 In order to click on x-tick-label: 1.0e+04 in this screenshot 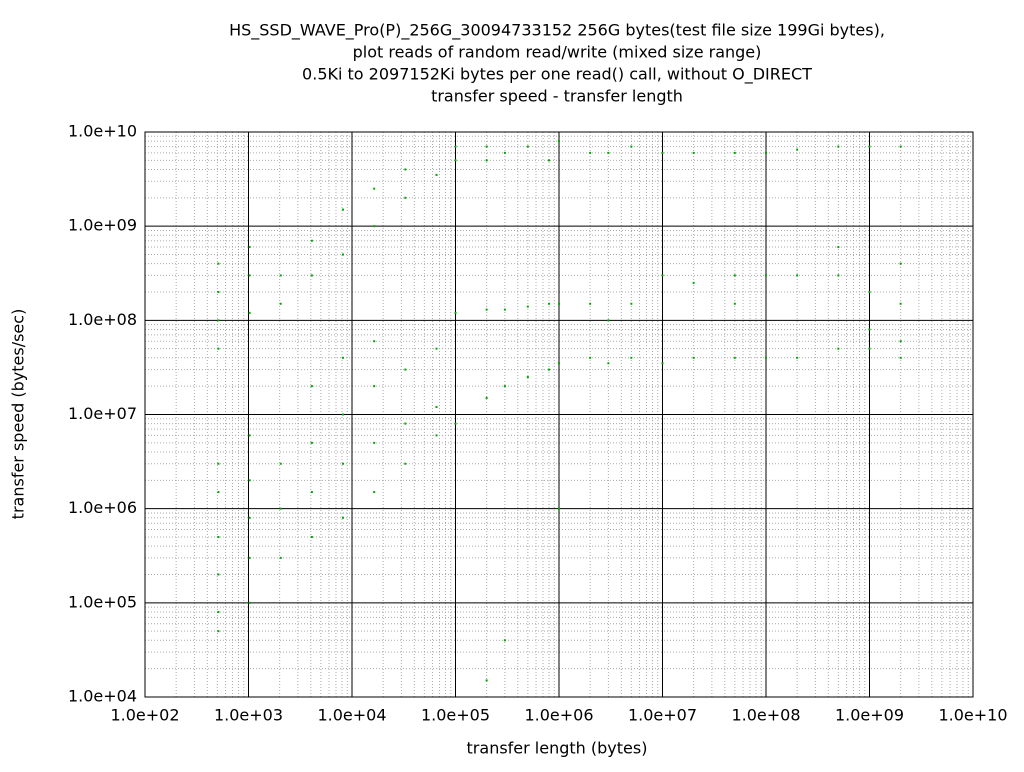, I will do `click(351, 715)`.